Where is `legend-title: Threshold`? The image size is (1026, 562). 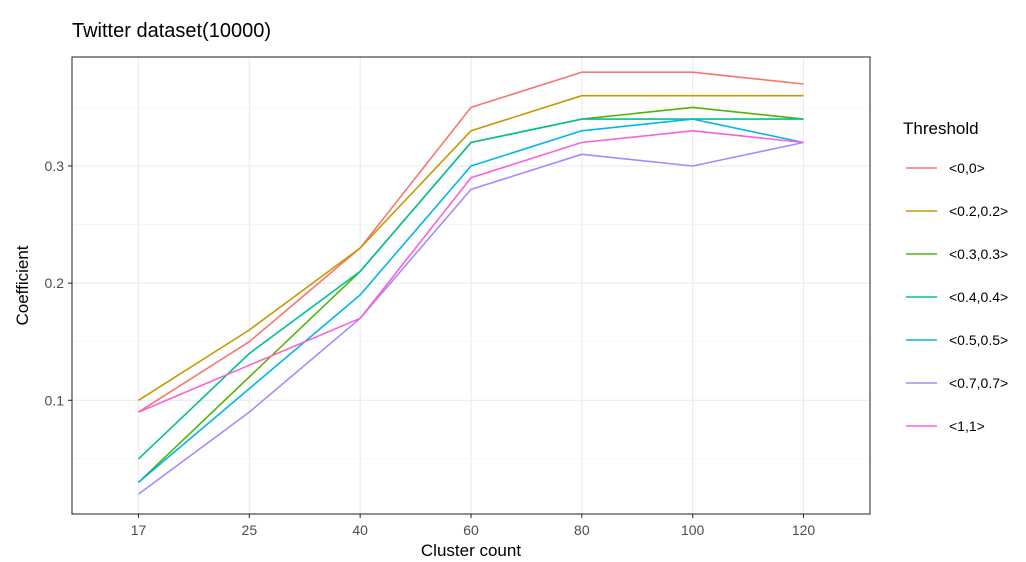 legend-title: Threshold is located at coordinates (941, 128).